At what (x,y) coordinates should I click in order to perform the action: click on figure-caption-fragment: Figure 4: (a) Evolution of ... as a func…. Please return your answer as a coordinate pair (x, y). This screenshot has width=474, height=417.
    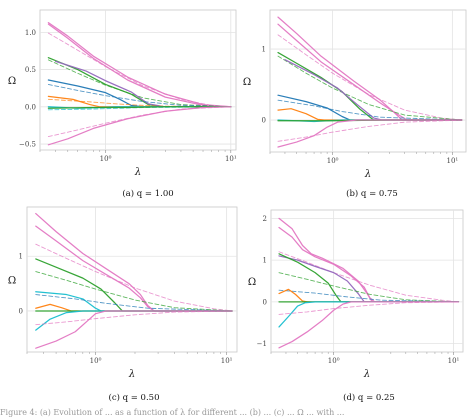
    Looking at the image, I should click on (172, 412).